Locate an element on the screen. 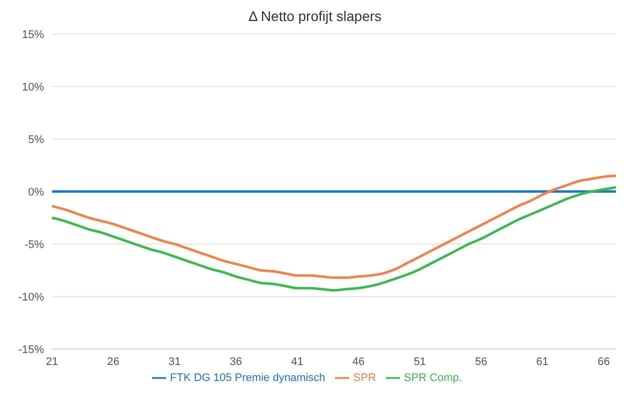  x-tick-label: 36 is located at coordinates (236, 362).